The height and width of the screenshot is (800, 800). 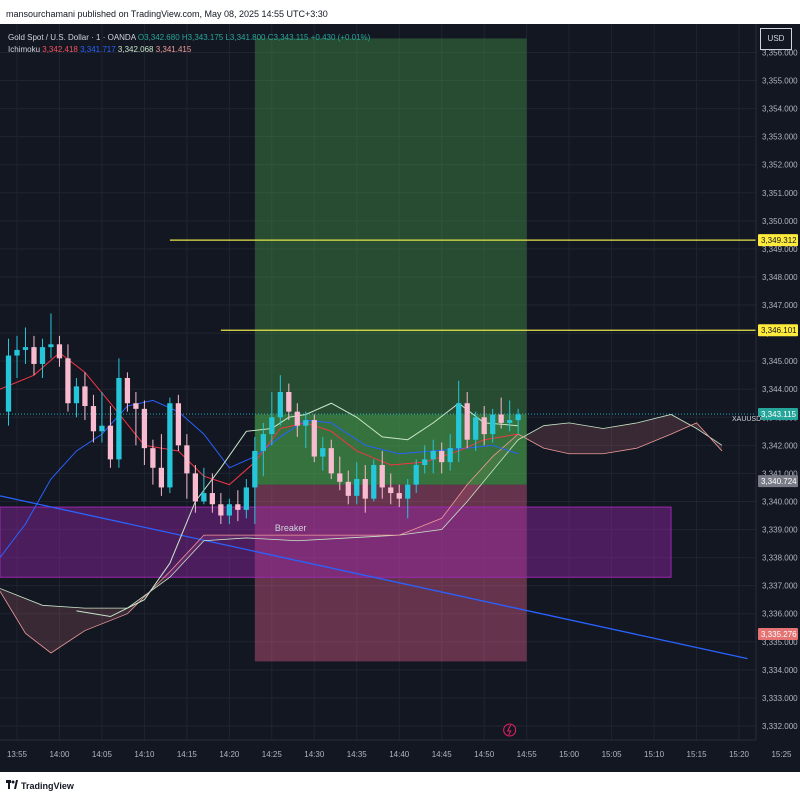 I want to click on price-tick-label: 3,356.000, so click(x=780, y=52).